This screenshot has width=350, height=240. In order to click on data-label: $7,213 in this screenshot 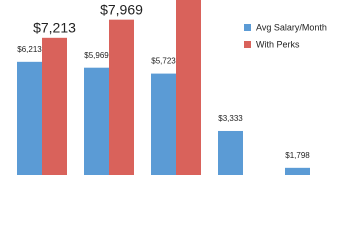, I will do `click(54, 28)`.